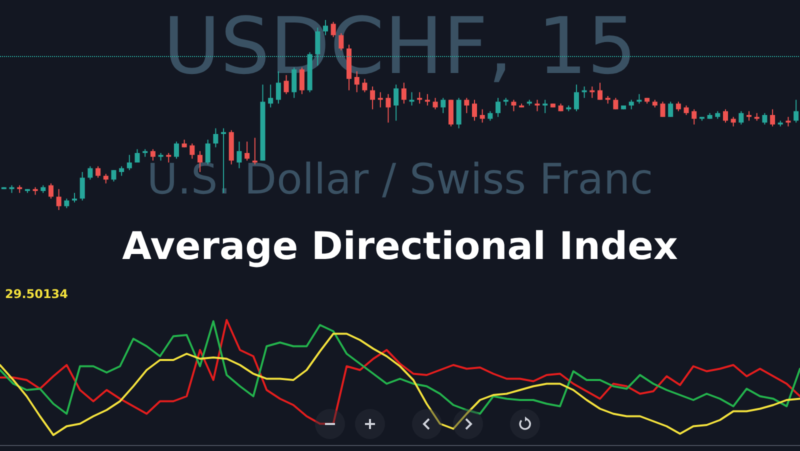  Describe the element at coordinates (36, 294) in the screenshot. I see `text: 29.50134` at that location.